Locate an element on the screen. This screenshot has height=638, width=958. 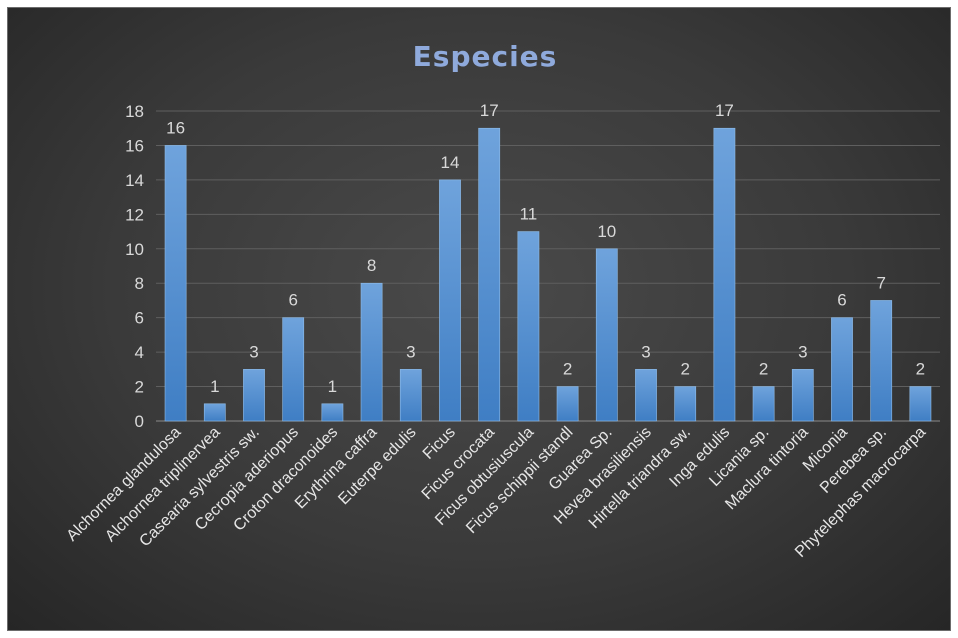
y-tick-label: 0 is located at coordinates (139, 421).